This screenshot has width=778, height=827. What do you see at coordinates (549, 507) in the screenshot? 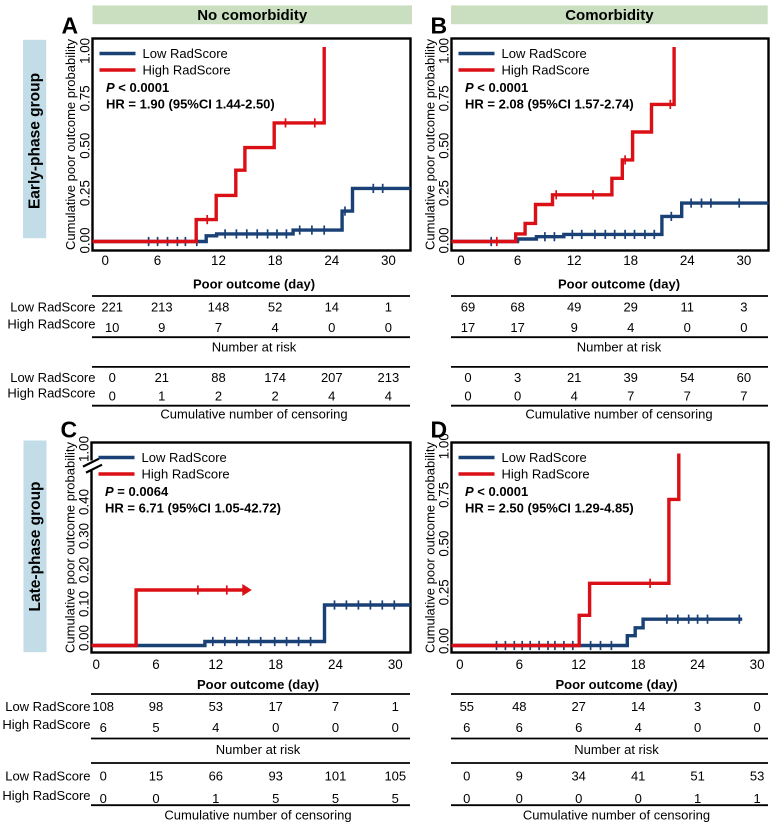
I see `svg-text: HR = 2.50 (95%CI 1.29-4.85)` at bounding box center [549, 507].